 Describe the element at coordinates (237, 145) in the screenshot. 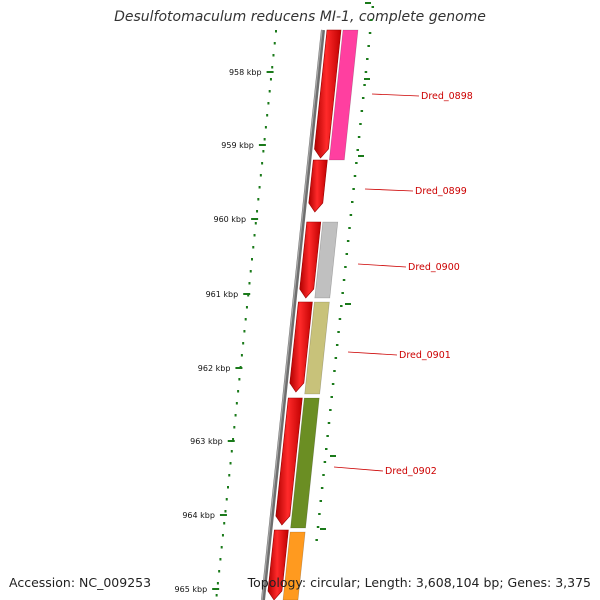

I see `tick-label: 959 kbp` at that location.